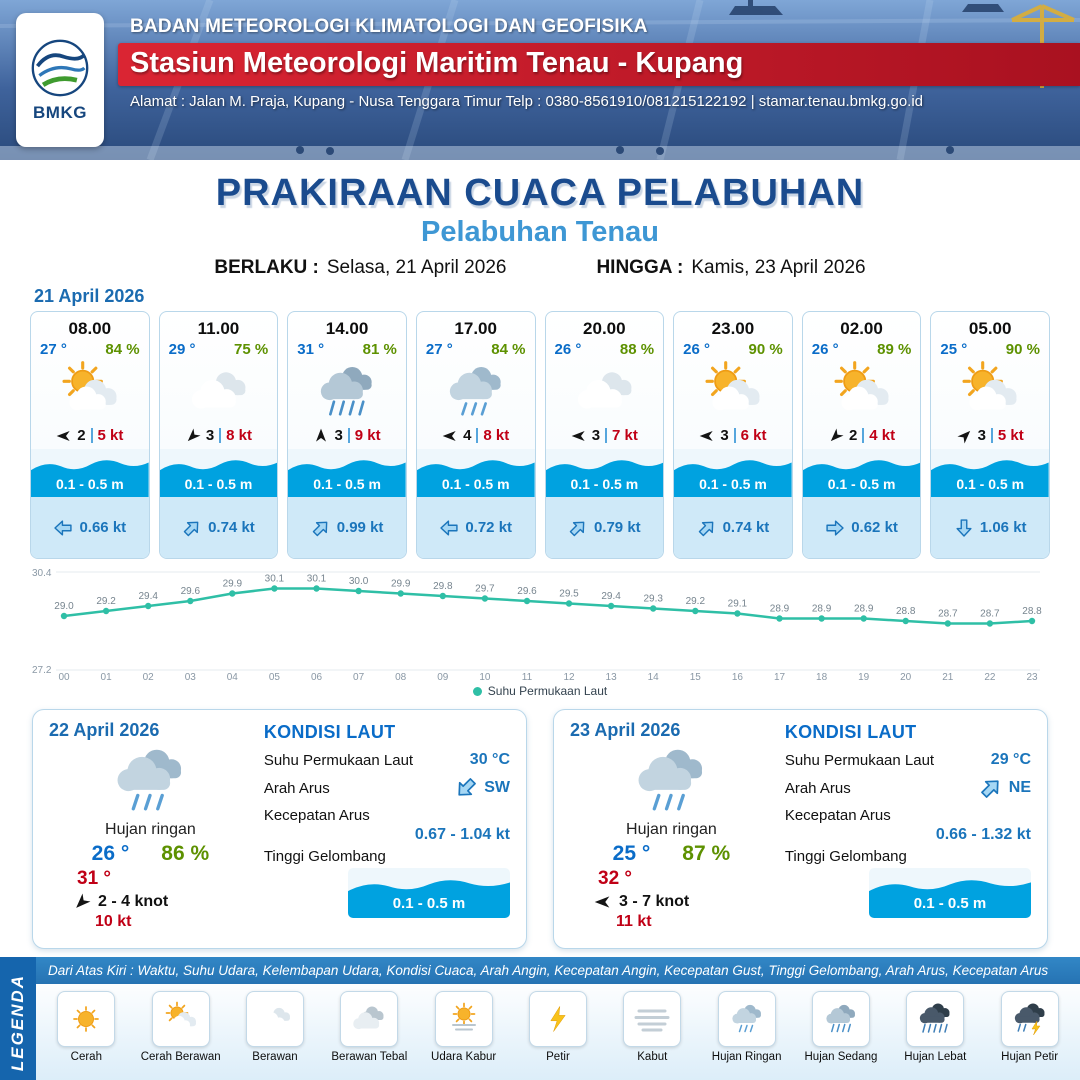  Describe the element at coordinates (908, 788) in the screenshot. I see `current-direction-row: Arah Arus NE` at that location.